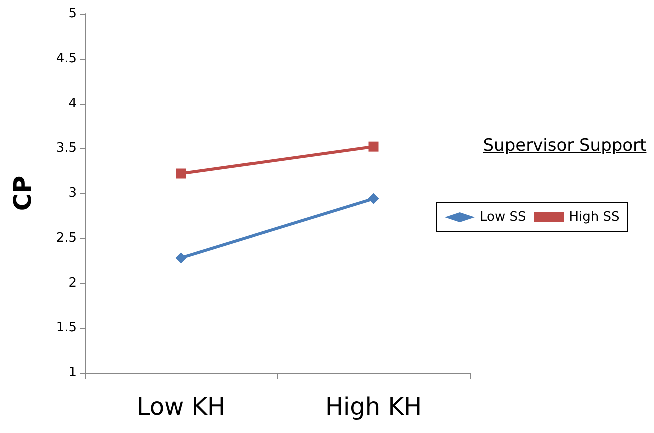 The height and width of the screenshot is (433, 654). Describe the element at coordinates (594, 217) in the screenshot. I see `legend-label: High SS` at that location.